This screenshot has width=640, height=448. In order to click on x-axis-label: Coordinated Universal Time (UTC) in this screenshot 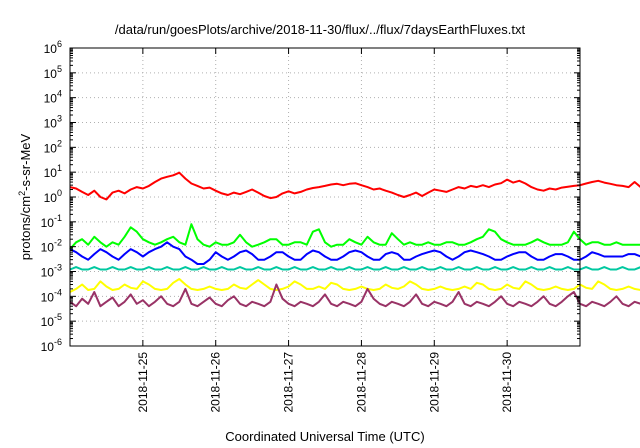, I will do `click(324, 436)`.